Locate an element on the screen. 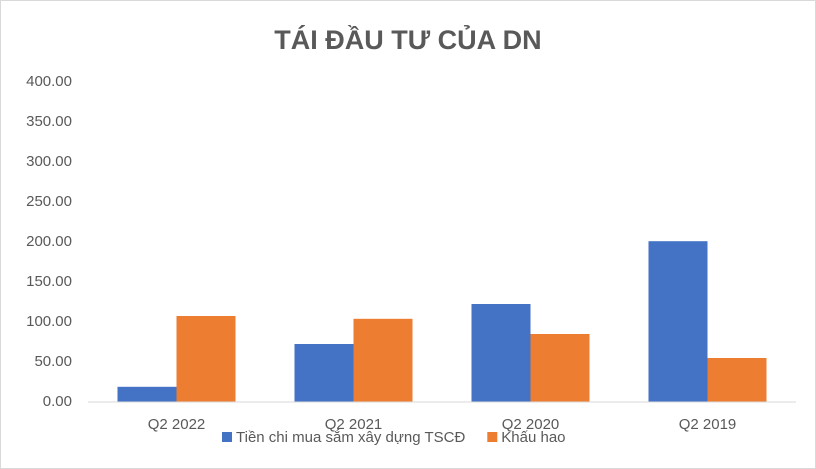 The image size is (816, 469). x-tick-label: Q2 2020 is located at coordinates (531, 424).